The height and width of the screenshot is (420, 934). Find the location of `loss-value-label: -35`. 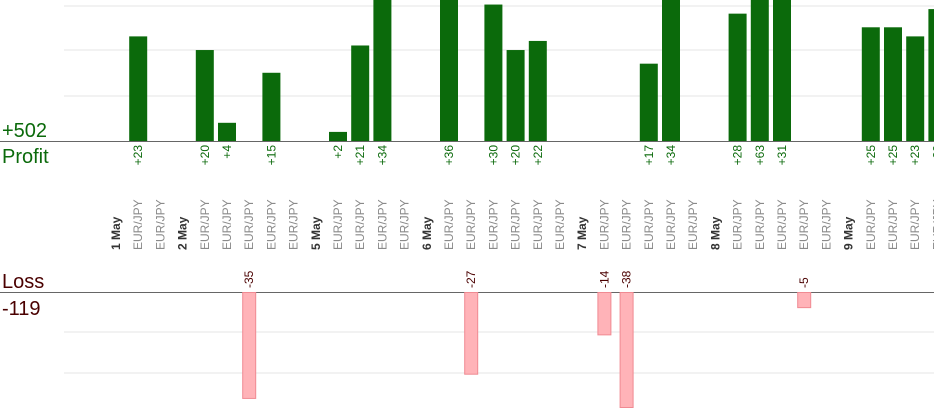

loss-value-label: -35 is located at coordinates (249, 279).